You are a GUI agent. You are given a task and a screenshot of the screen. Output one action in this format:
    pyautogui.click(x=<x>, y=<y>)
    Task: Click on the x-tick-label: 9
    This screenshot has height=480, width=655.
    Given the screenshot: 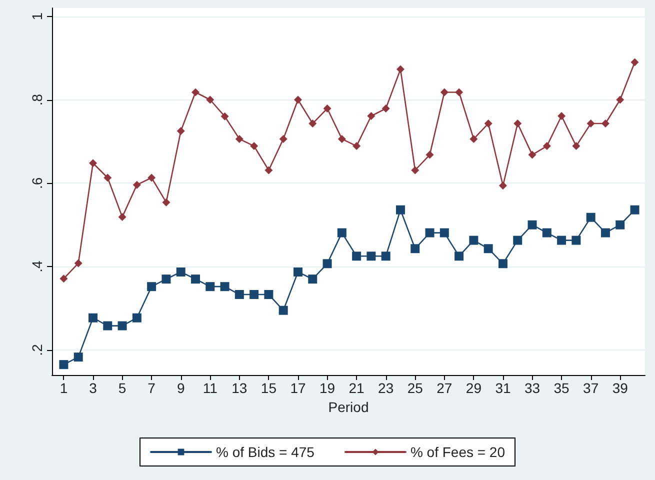 What is the action you would take?
    pyautogui.click(x=180, y=388)
    